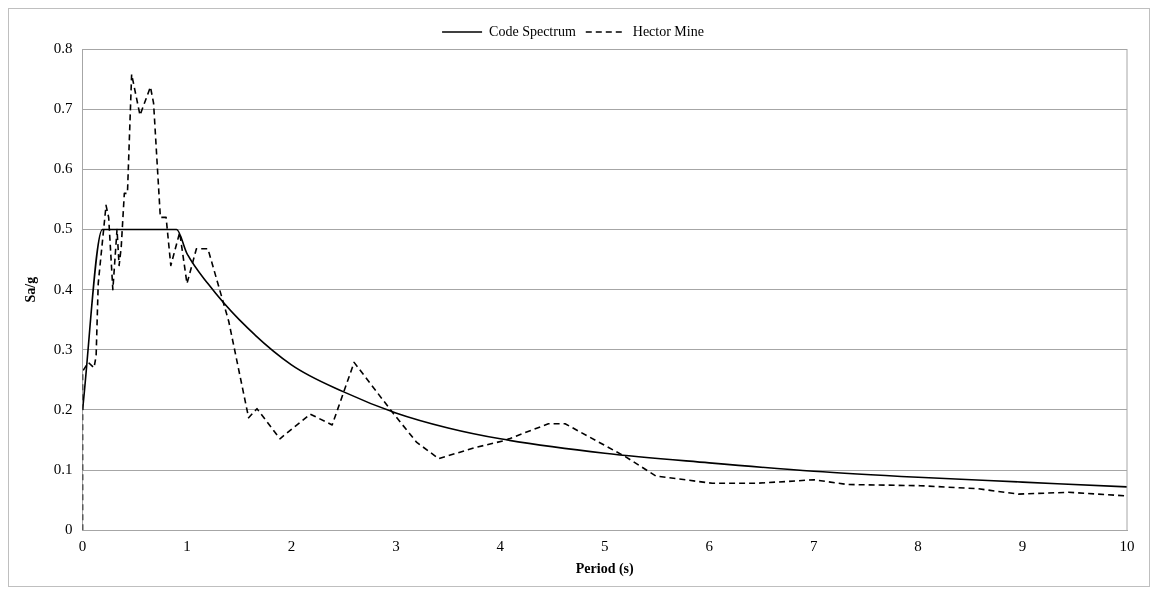 The width and height of the screenshot is (1158, 595). I want to click on legend-label: Code Spectrum, so click(532, 31).